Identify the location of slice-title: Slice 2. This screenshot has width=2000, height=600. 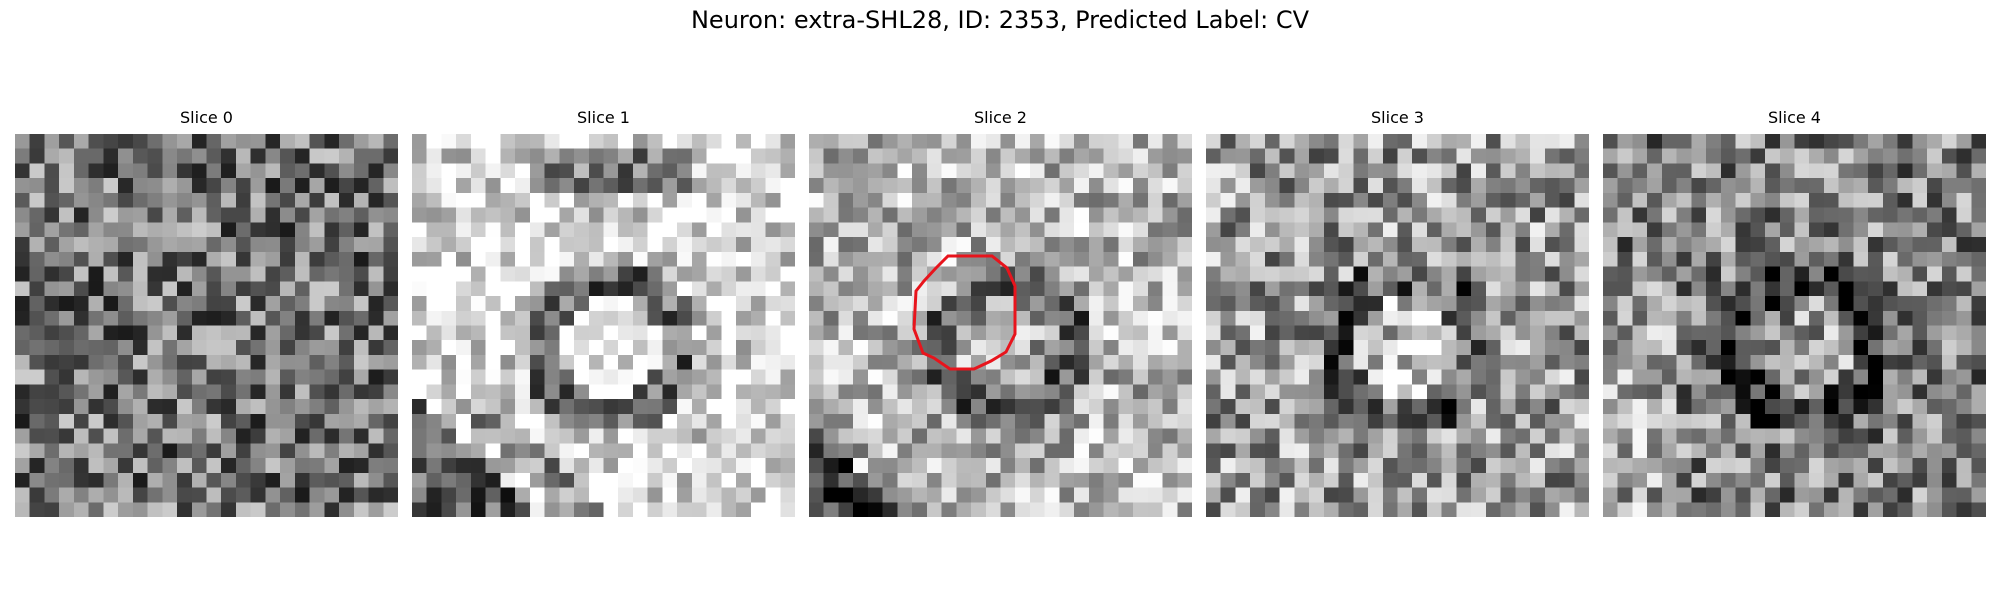
(1000, 117).